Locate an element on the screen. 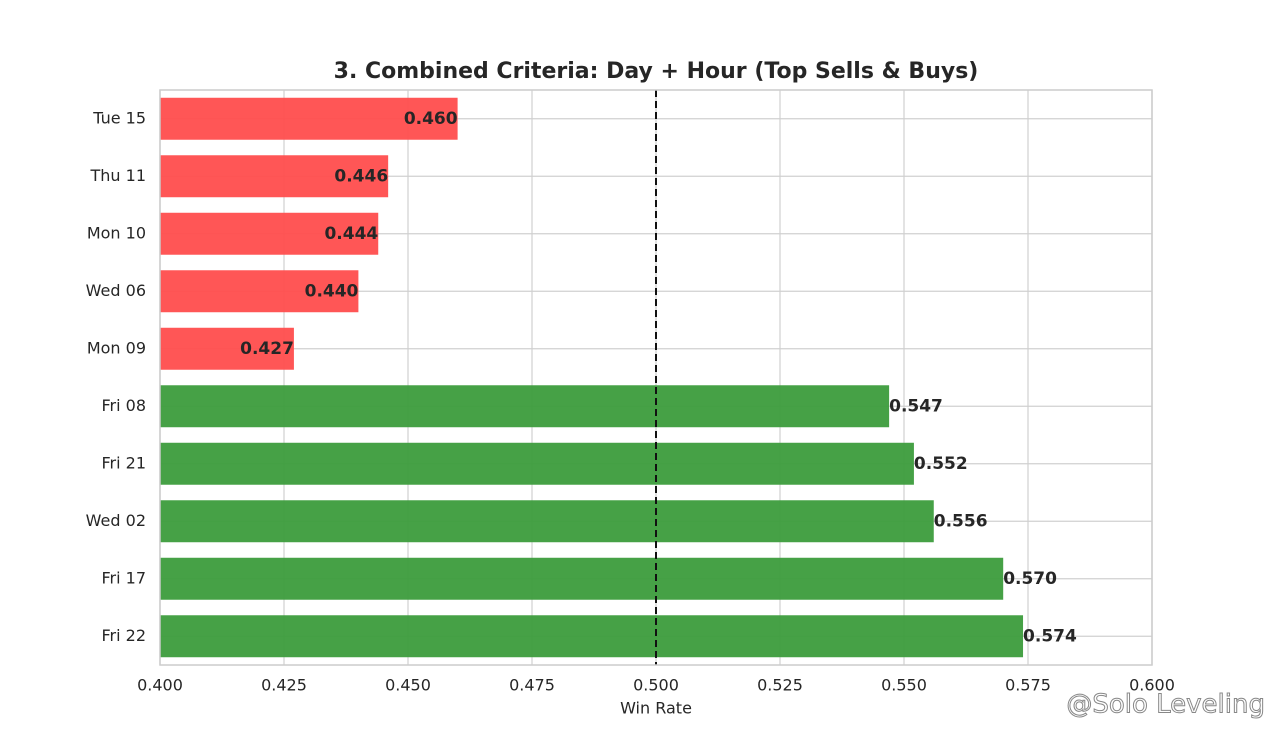  x-tick-label: 0.550 is located at coordinates (904, 685).